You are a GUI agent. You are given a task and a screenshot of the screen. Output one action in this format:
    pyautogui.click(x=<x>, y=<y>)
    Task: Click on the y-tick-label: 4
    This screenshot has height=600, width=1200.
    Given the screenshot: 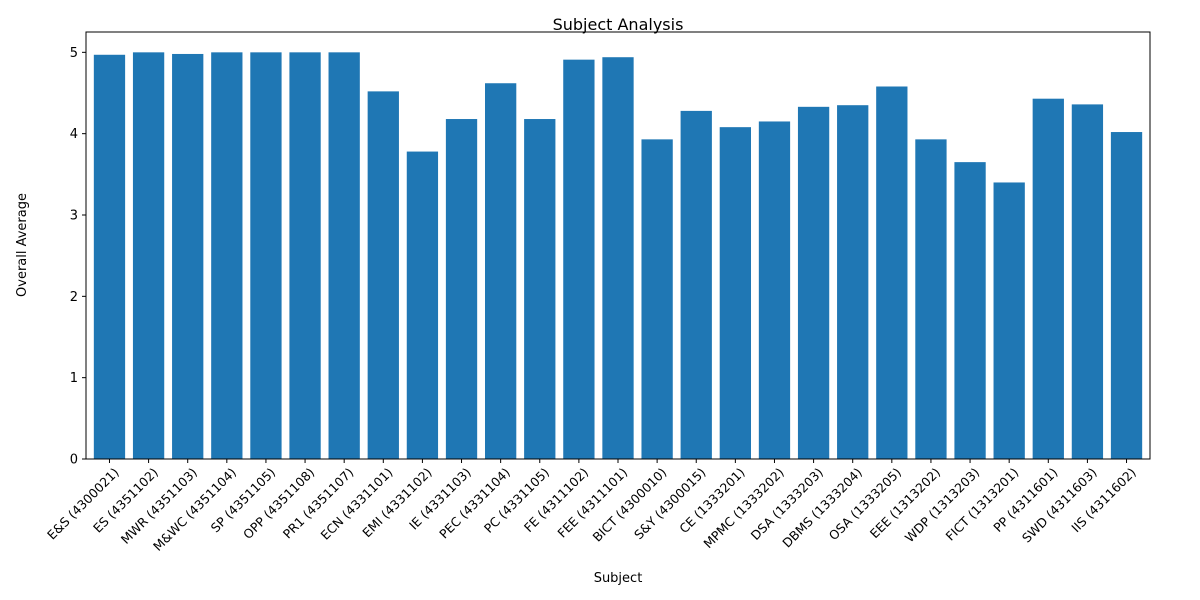 What is the action you would take?
    pyautogui.click(x=74, y=134)
    